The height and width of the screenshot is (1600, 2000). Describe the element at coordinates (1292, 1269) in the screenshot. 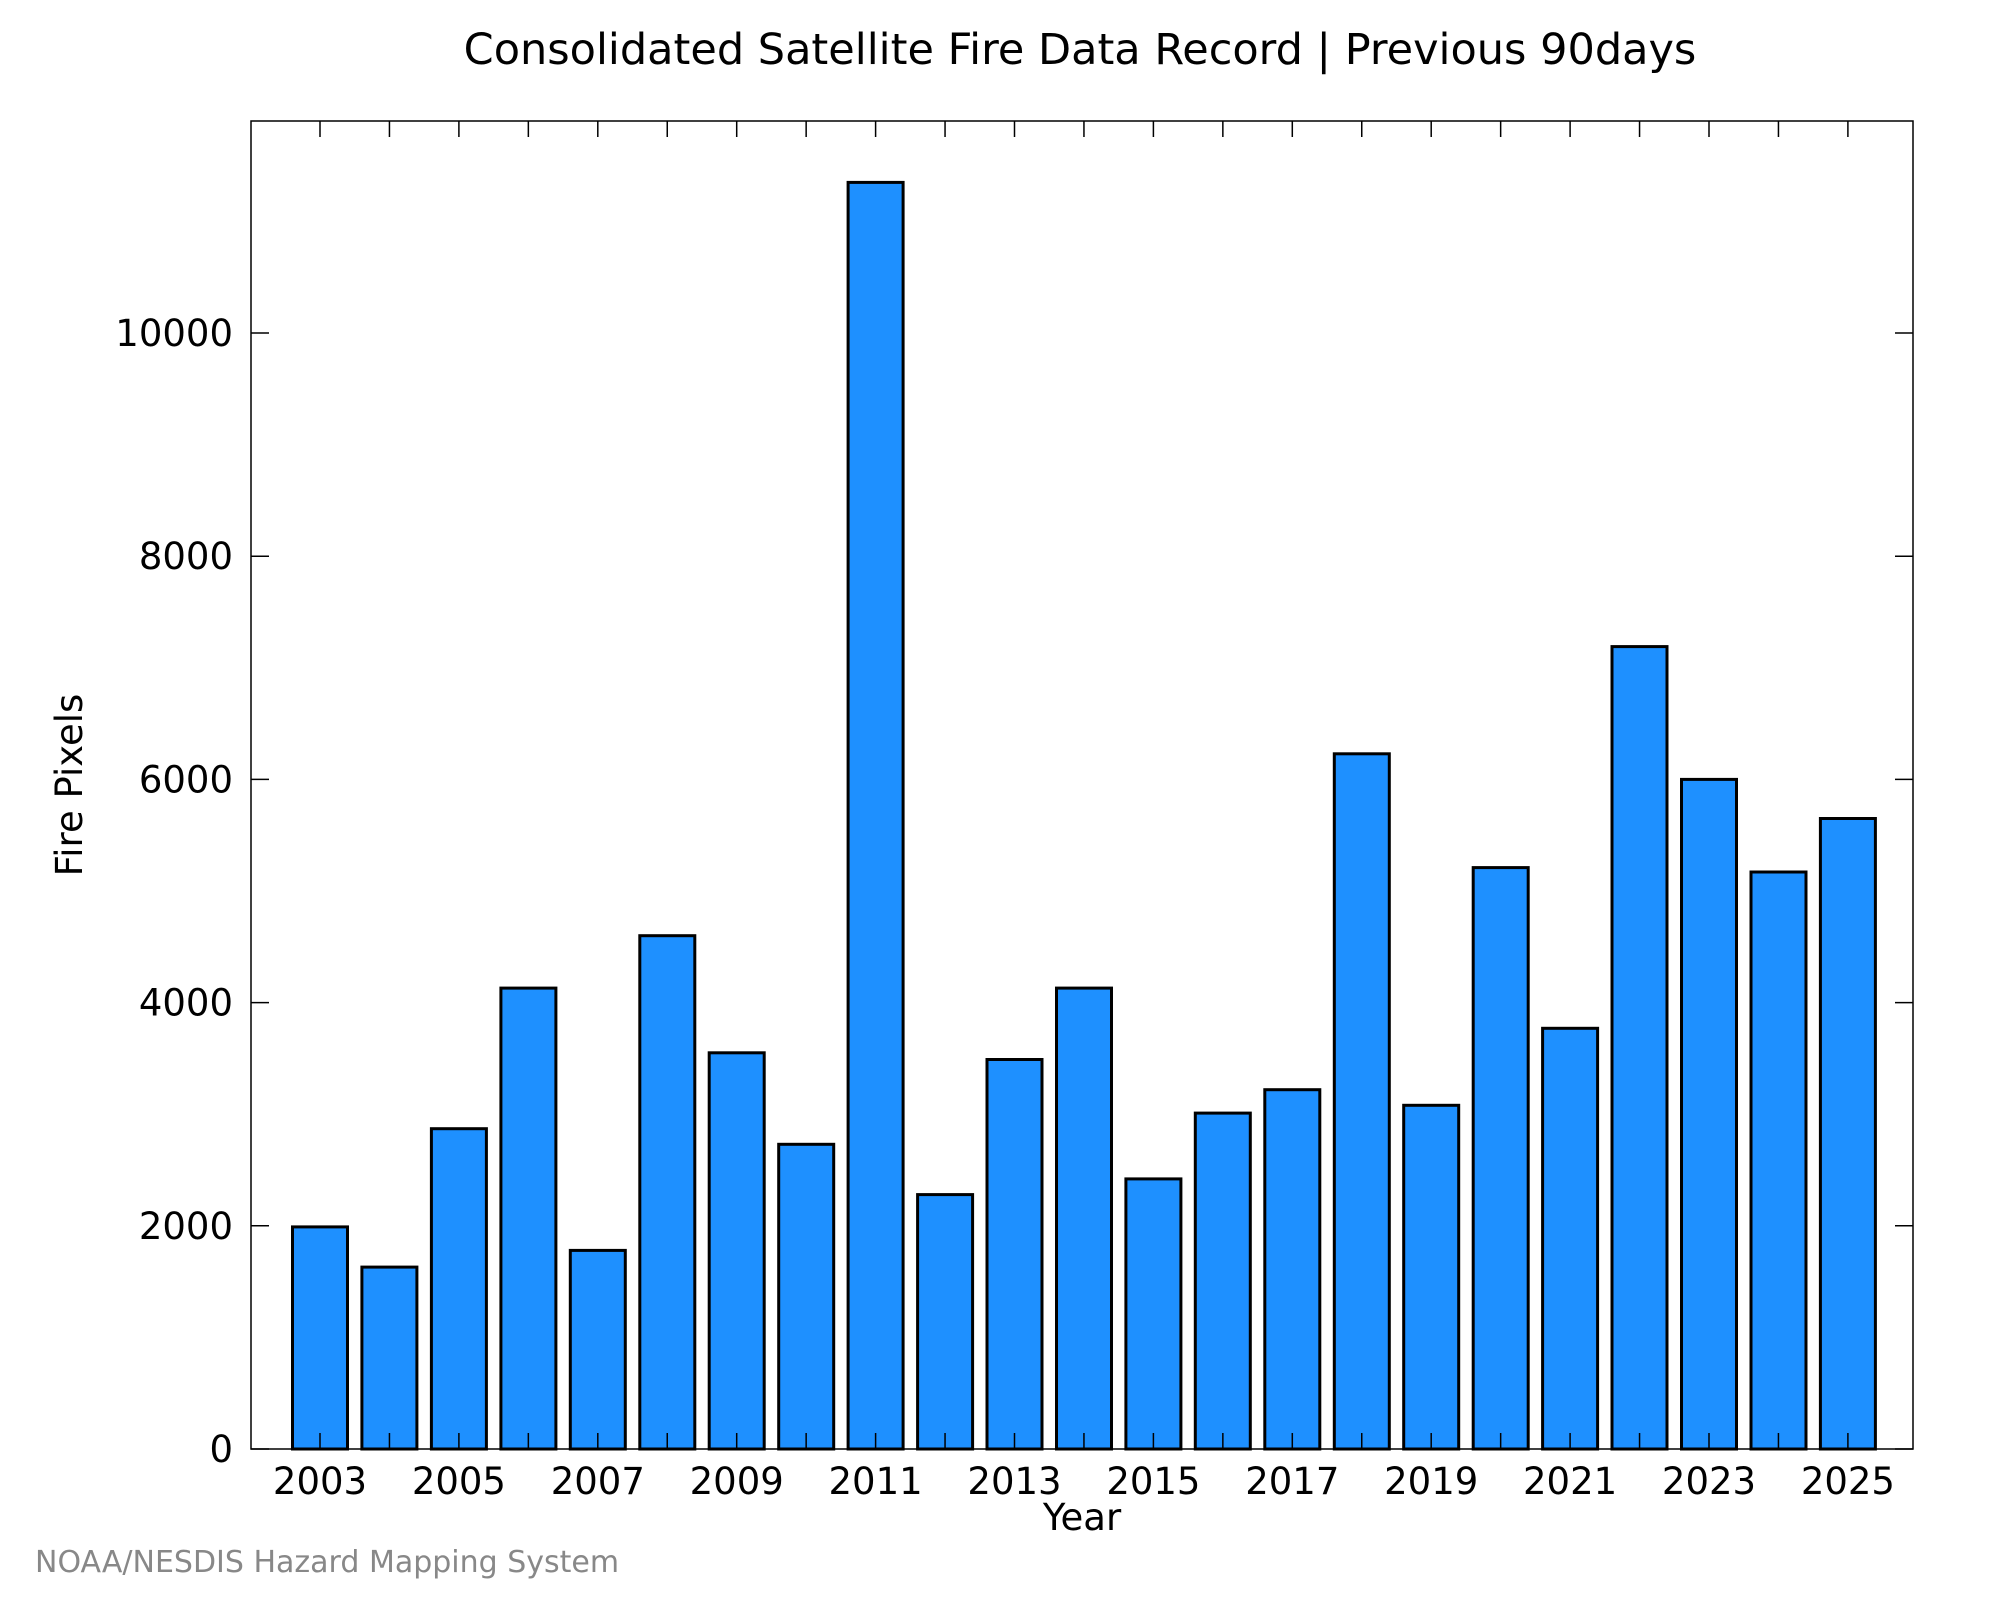

I see `bar-2017` at that location.